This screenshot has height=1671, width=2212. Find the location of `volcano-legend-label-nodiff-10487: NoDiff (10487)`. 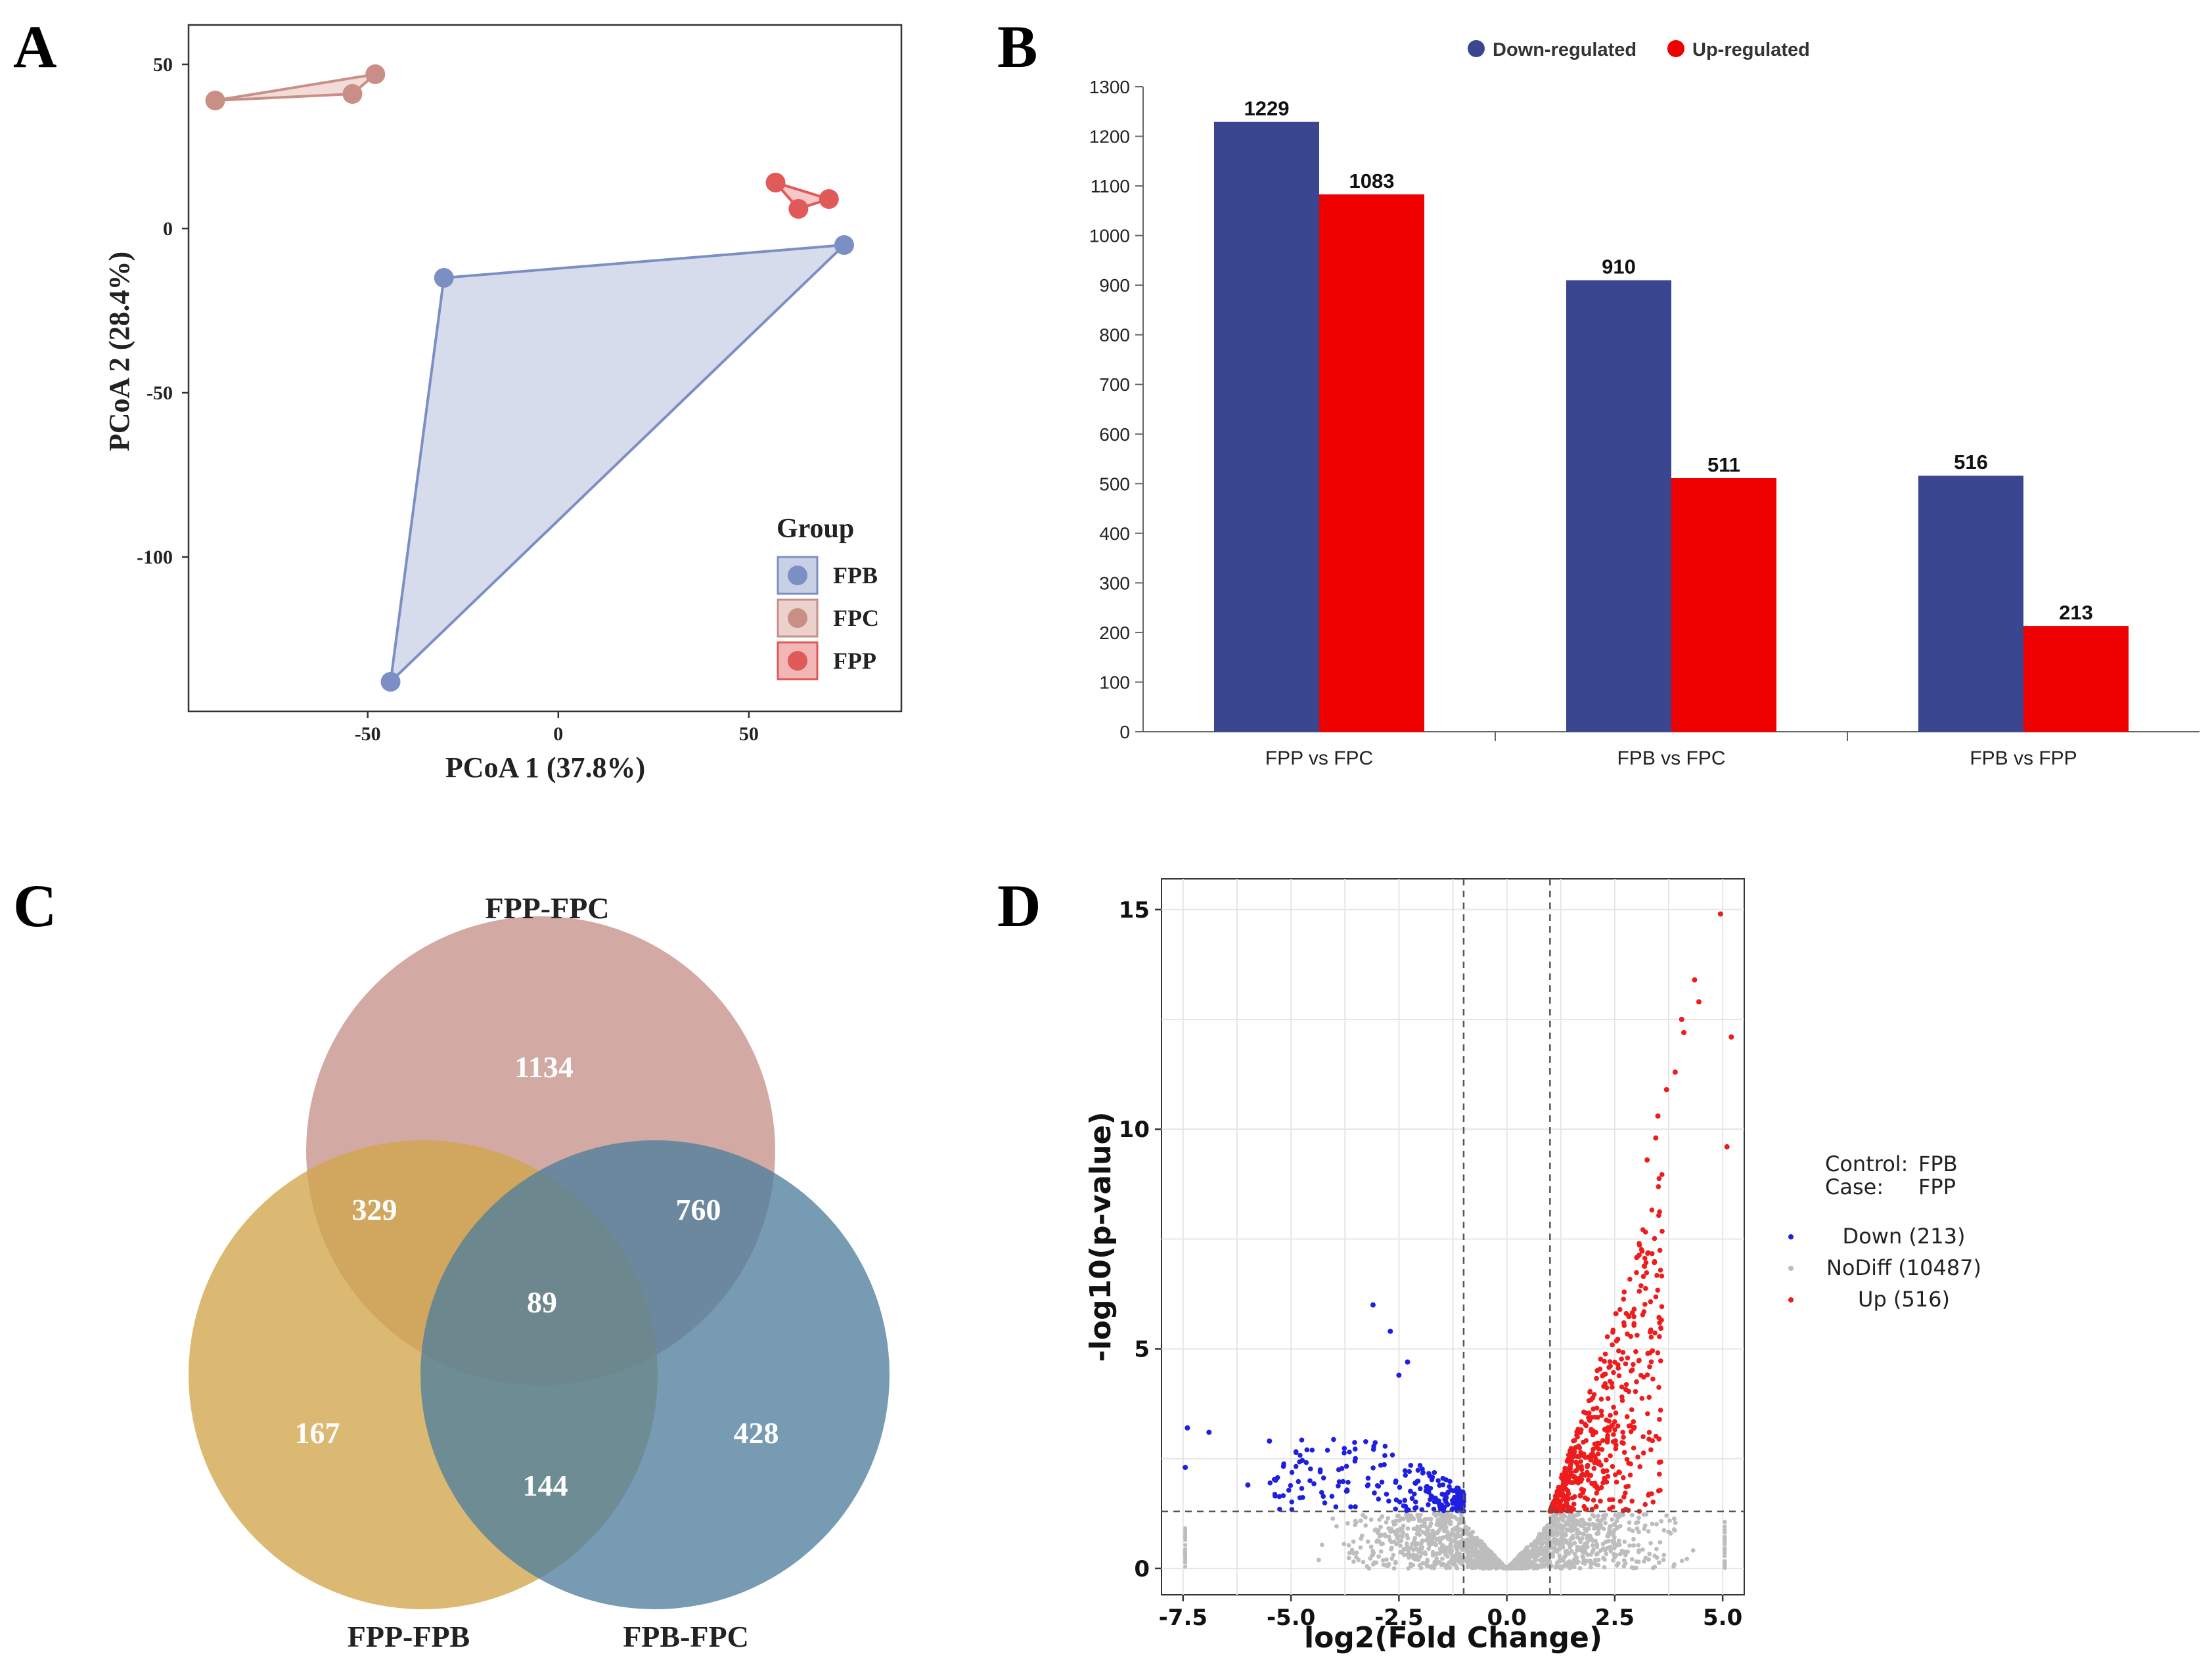

volcano-legend-label-nodiff-10487: NoDiff (10487) is located at coordinates (1903, 1267).